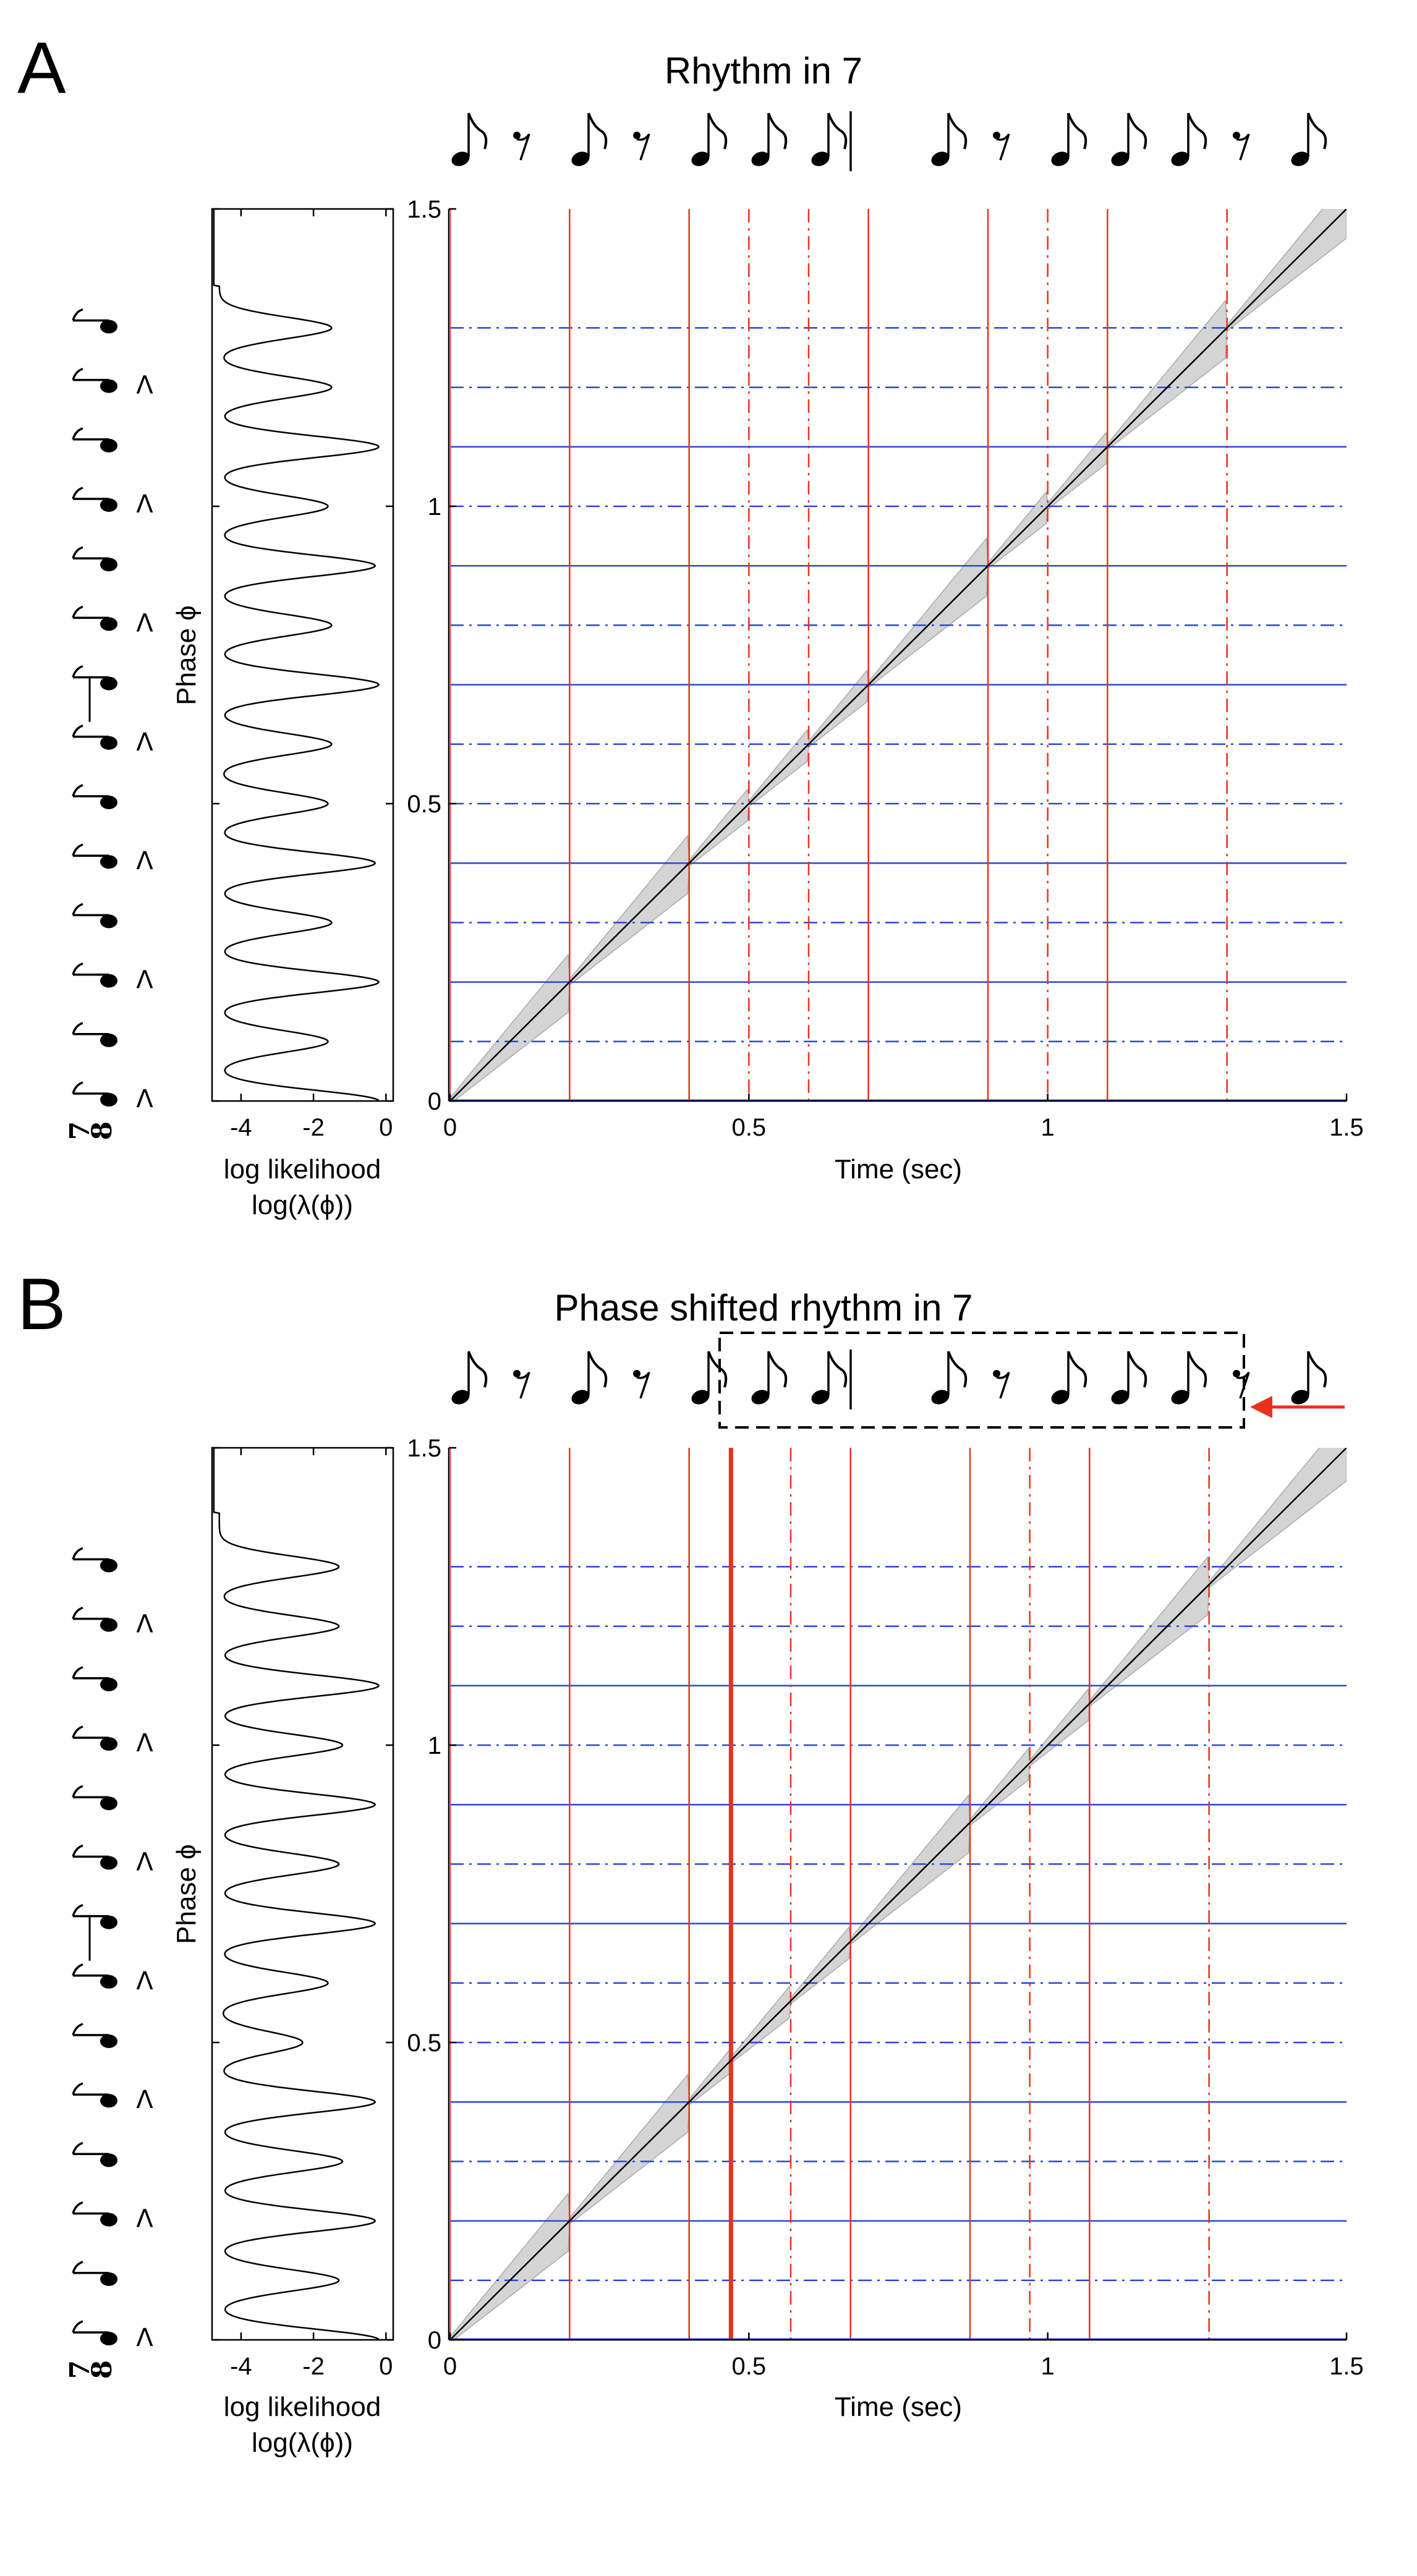 The image size is (1417, 2576). Describe the element at coordinates (241, 1127) in the screenshot. I see `x-tick-label: -4` at that location.